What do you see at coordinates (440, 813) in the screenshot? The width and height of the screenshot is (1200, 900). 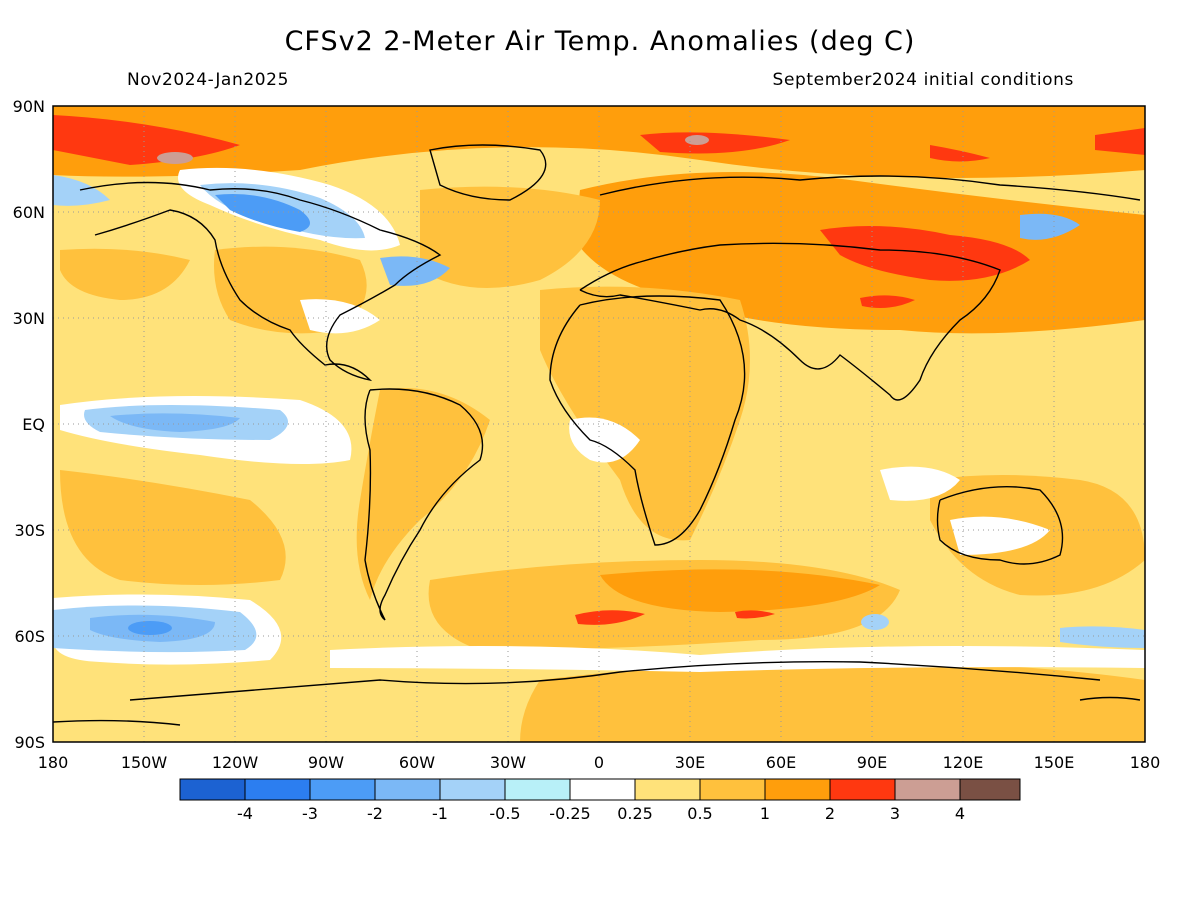 I see `colorbar-tick-label: -1` at bounding box center [440, 813].